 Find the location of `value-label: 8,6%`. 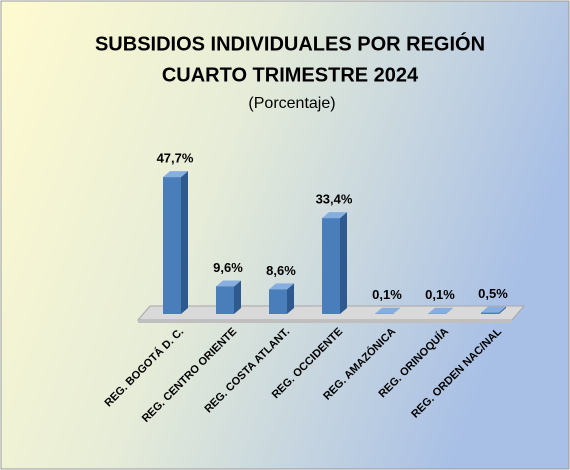

value-label: 8,6% is located at coordinates (281, 270).